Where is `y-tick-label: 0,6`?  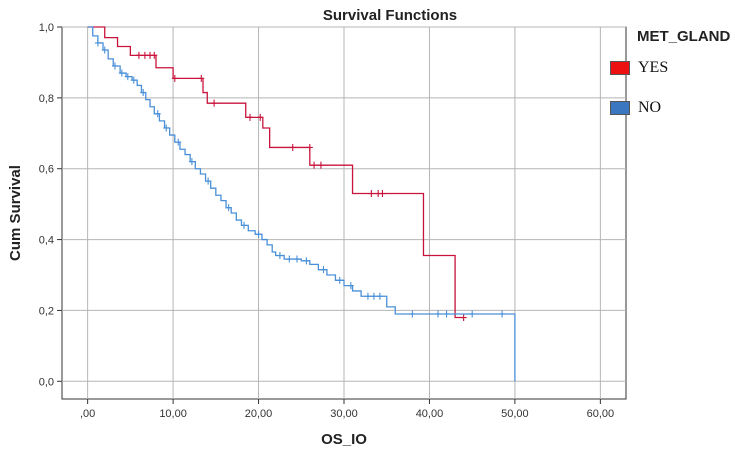
y-tick-label: 0,6 is located at coordinates (46, 170).